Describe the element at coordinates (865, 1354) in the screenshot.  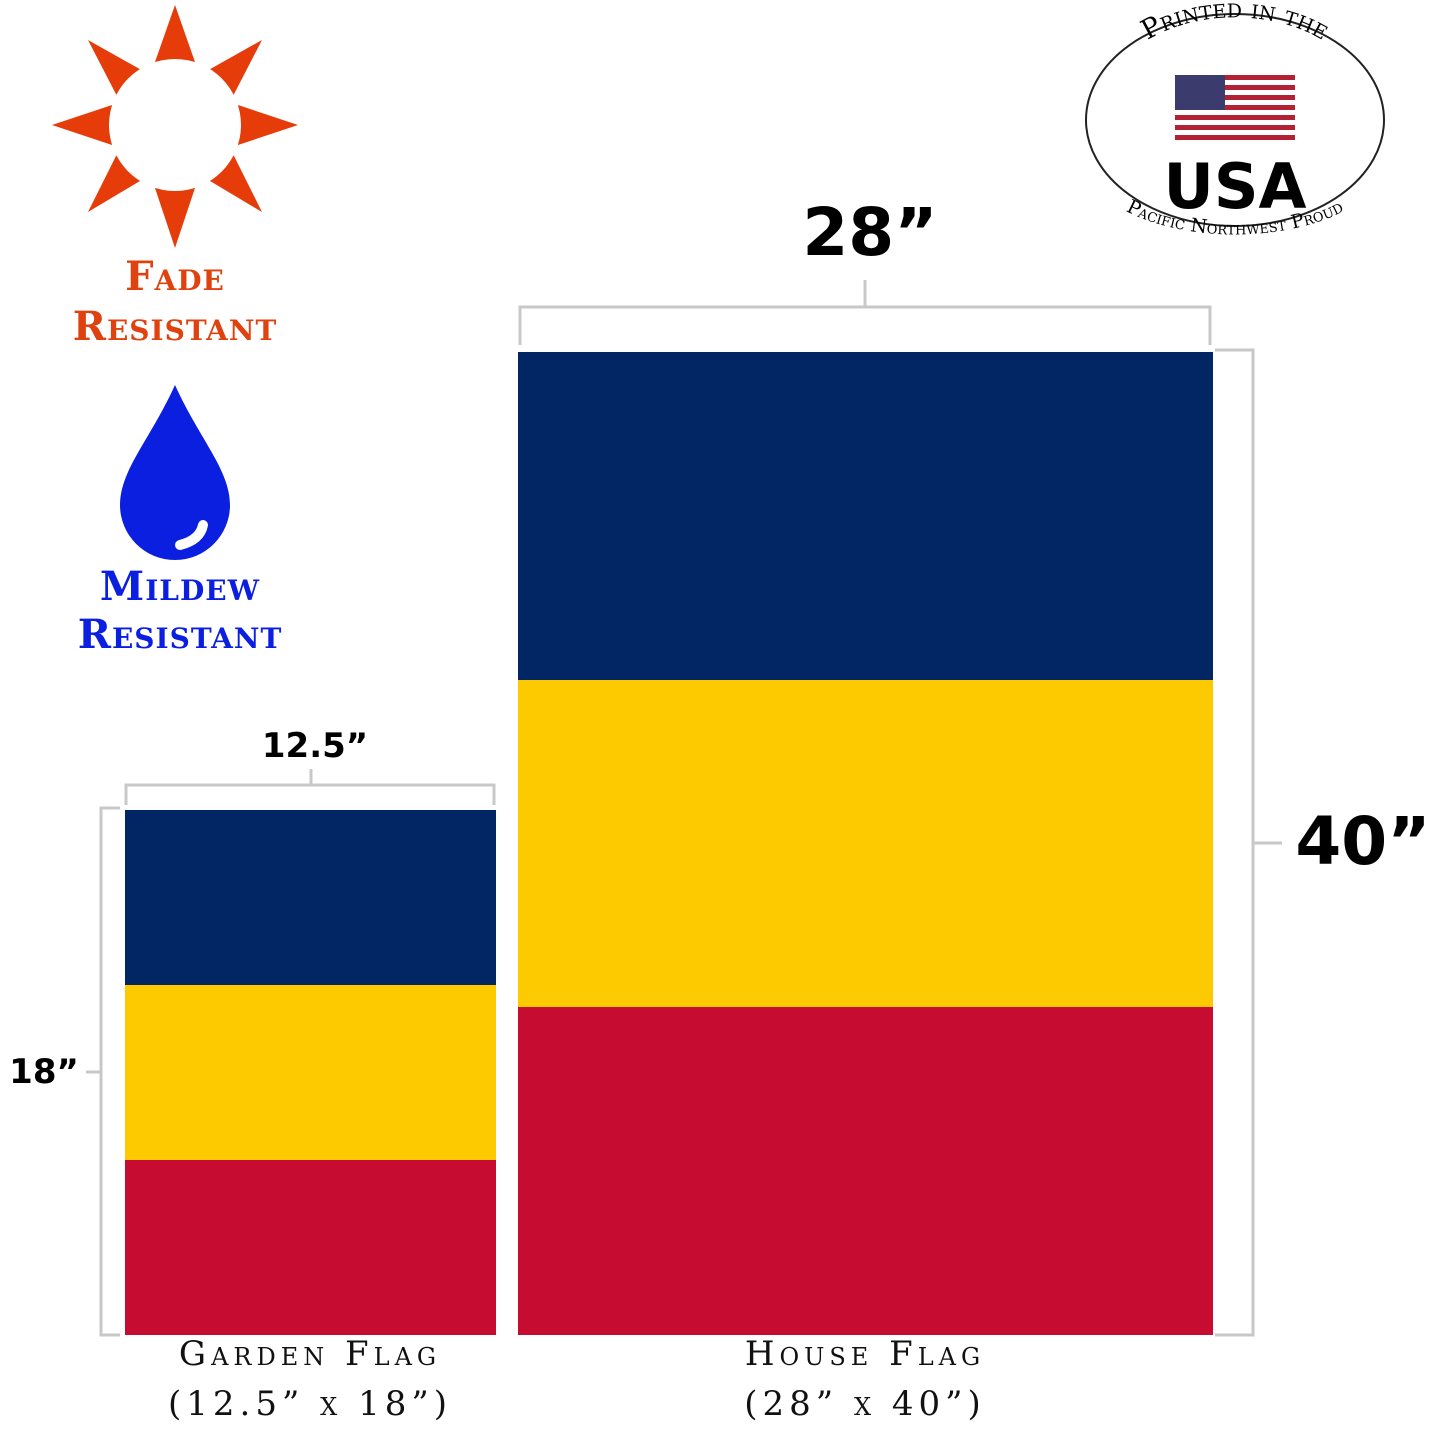
I see `caption: House Flag` at that location.